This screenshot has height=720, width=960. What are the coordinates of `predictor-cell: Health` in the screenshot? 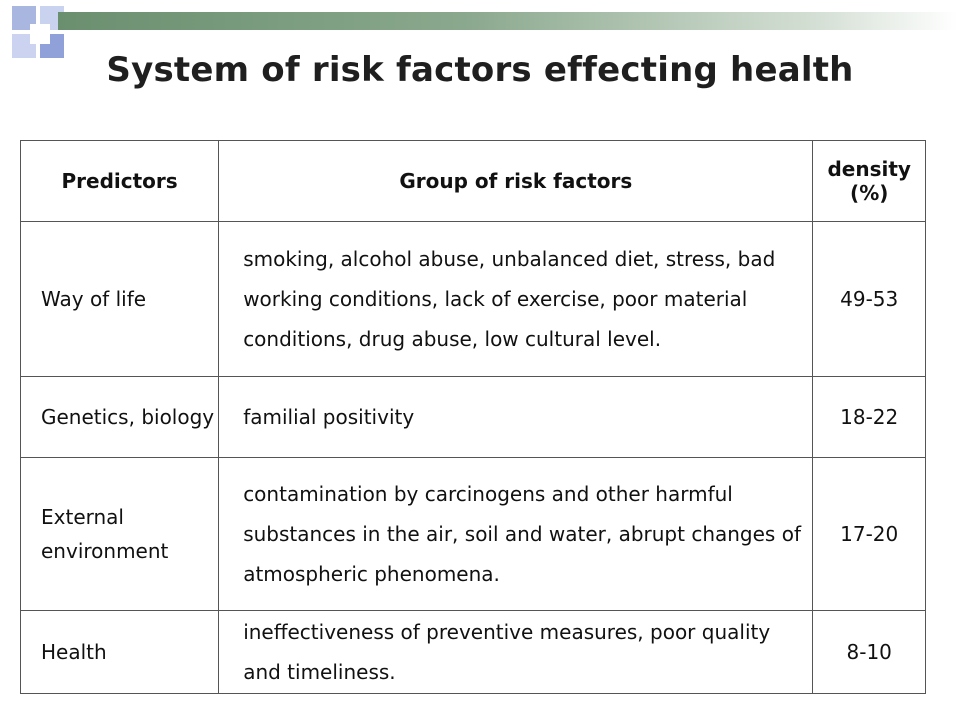 It's located at (119, 652).